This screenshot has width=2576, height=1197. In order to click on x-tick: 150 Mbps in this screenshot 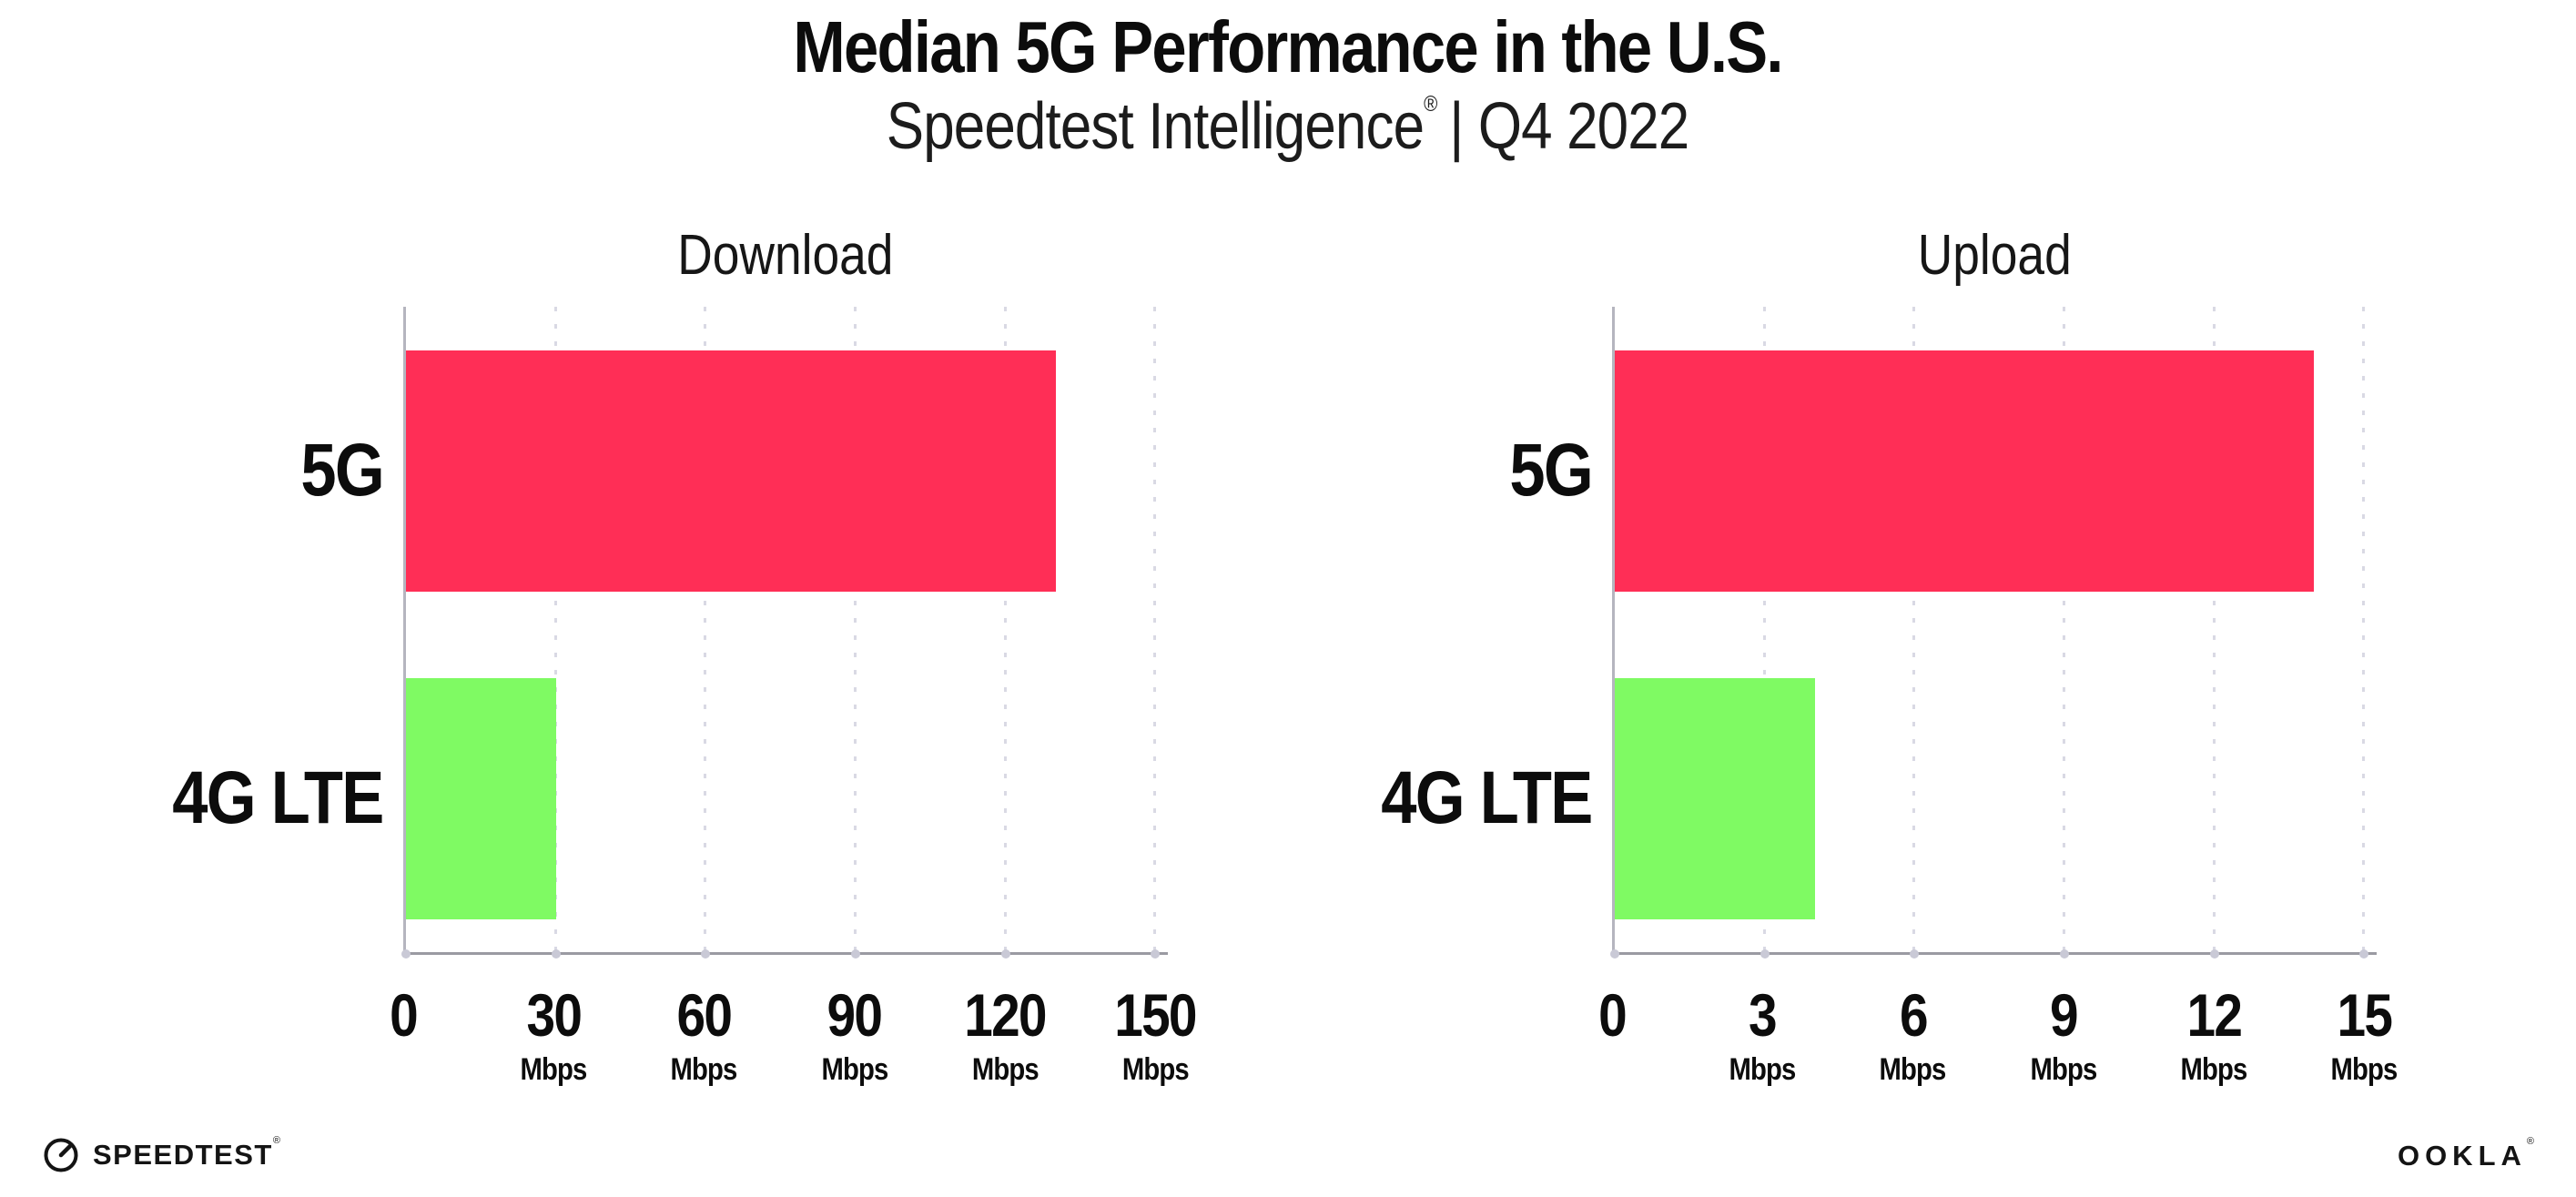, I will do `click(1155, 1035)`.